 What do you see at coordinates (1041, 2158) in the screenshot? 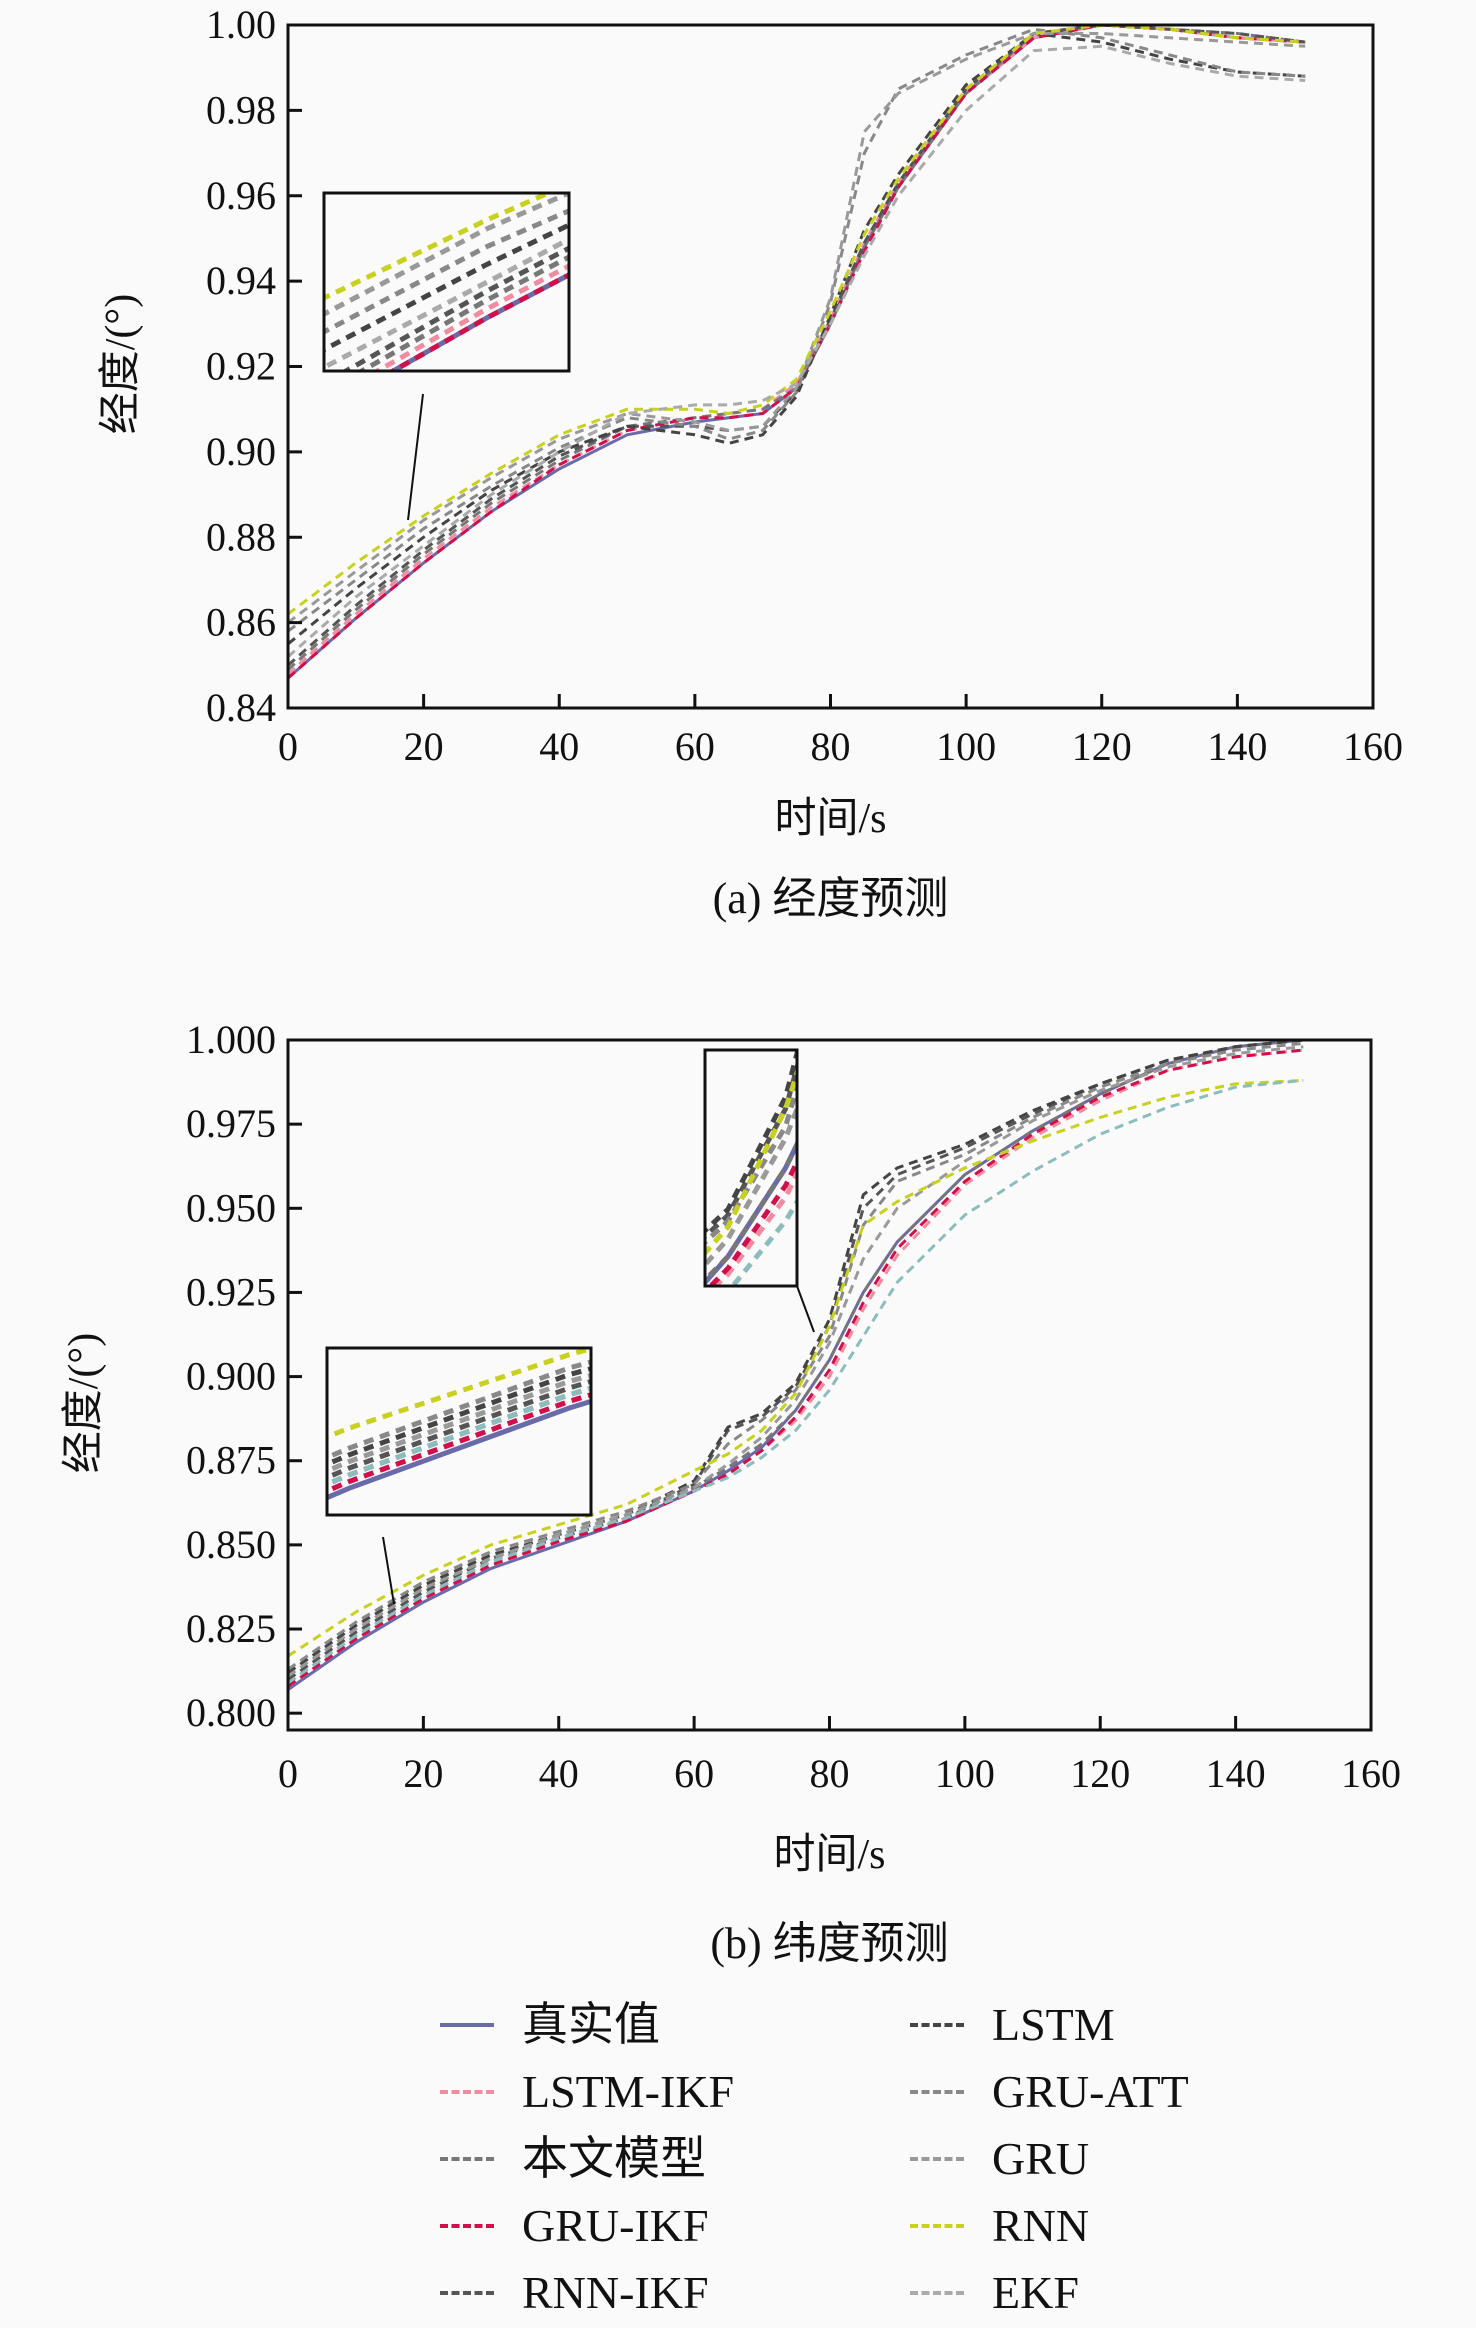
I see `legend-label: GRU` at bounding box center [1041, 2158].